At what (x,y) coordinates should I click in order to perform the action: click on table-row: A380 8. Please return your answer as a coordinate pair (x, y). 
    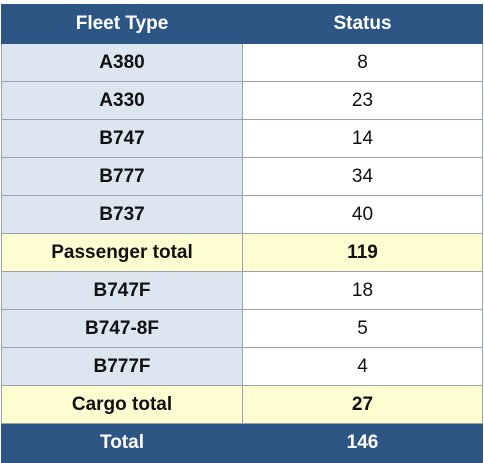
    Looking at the image, I should click on (242, 62).